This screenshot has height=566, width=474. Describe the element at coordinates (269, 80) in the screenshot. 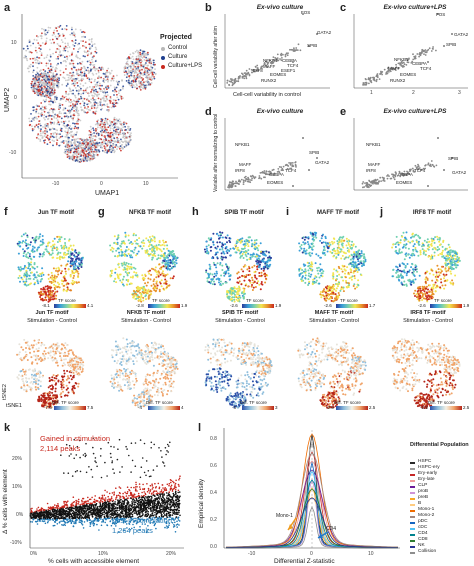

I see `gene-b-runx2: RUNX2` at that location.